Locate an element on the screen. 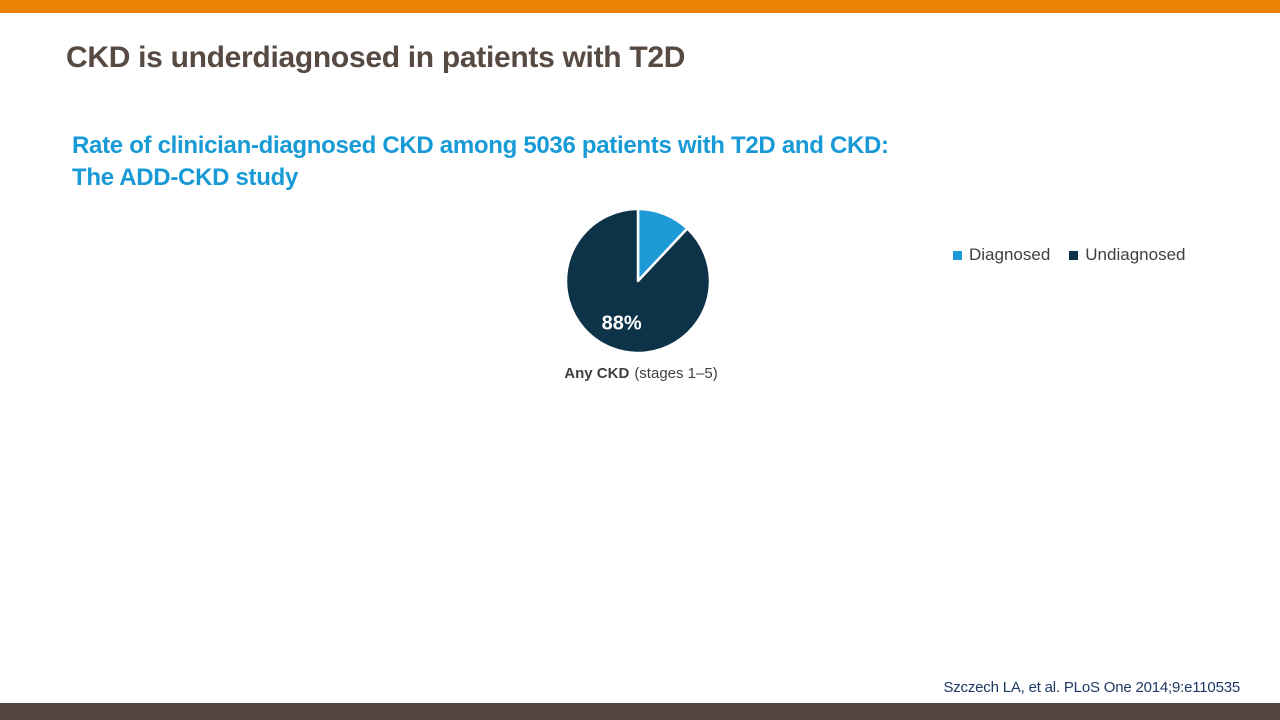 The width and height of the screenshot is (1280, 720). top-accent-bar is located at coordinates (640, 6).